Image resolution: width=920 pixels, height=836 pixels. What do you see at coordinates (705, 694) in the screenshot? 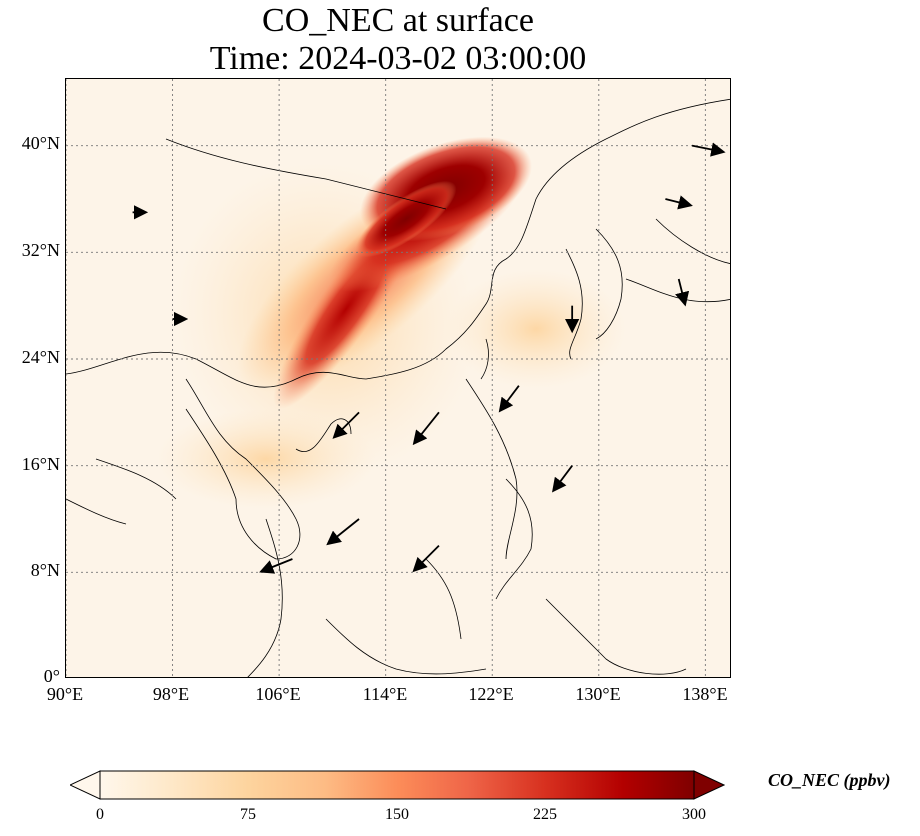
I see `lon-tick-138e: 138°E` at bounding box center [705, 694].